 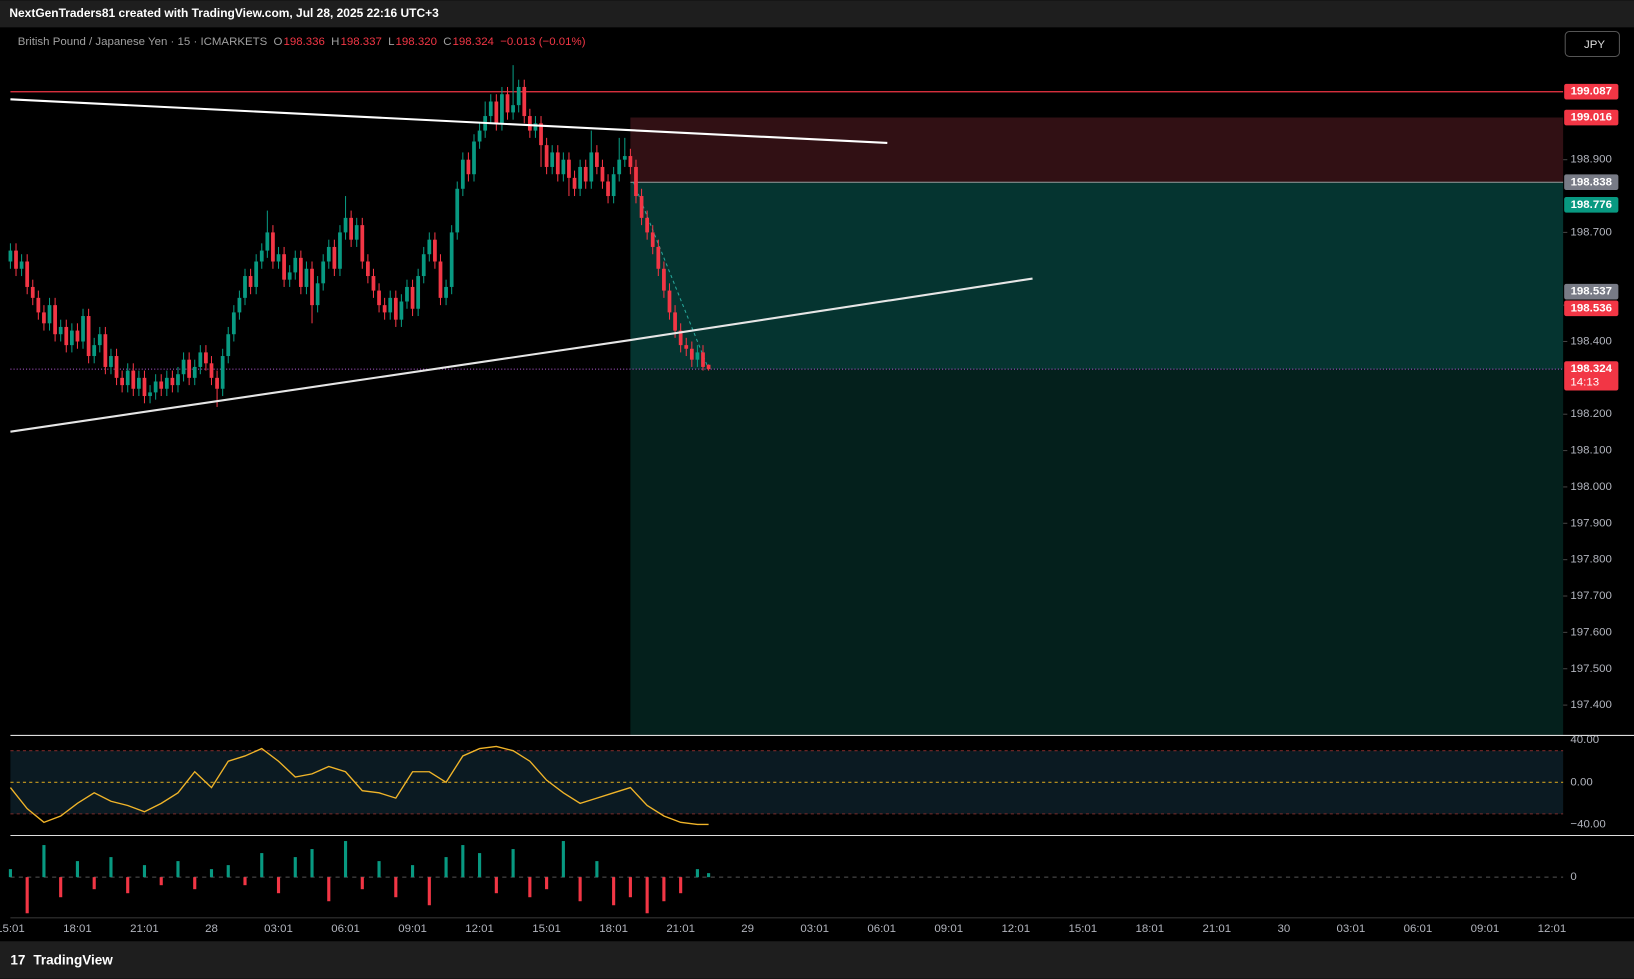 I want to click on legend-label: H, so click(x=335, y=42).